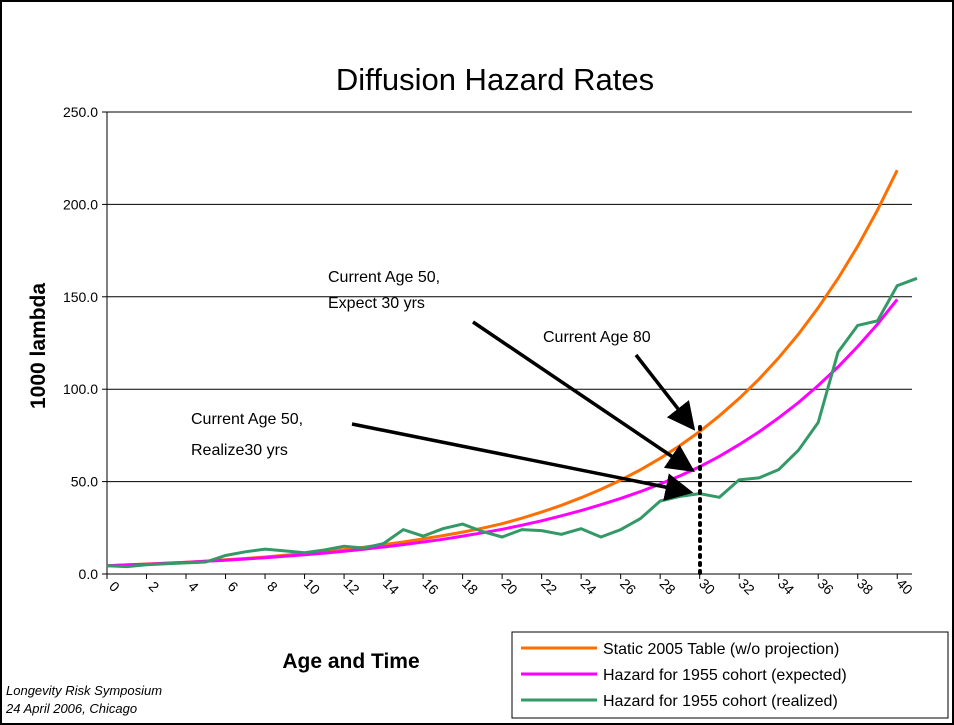 The image size is (954, 725). I want to click on y-tick-label: 200.0, so click(80, 204).